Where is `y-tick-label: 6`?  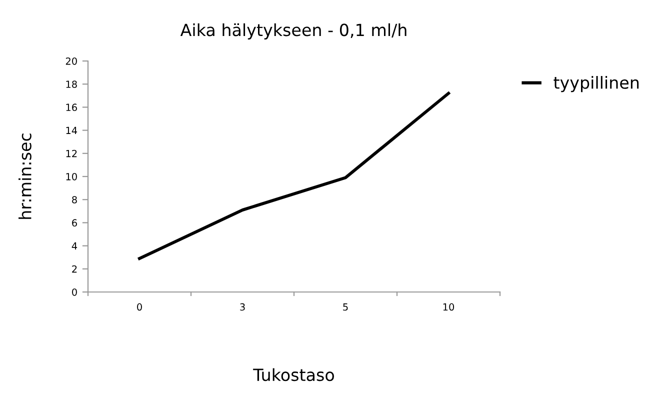 y-tick-label: 6 is located at coordinates (74, 223).